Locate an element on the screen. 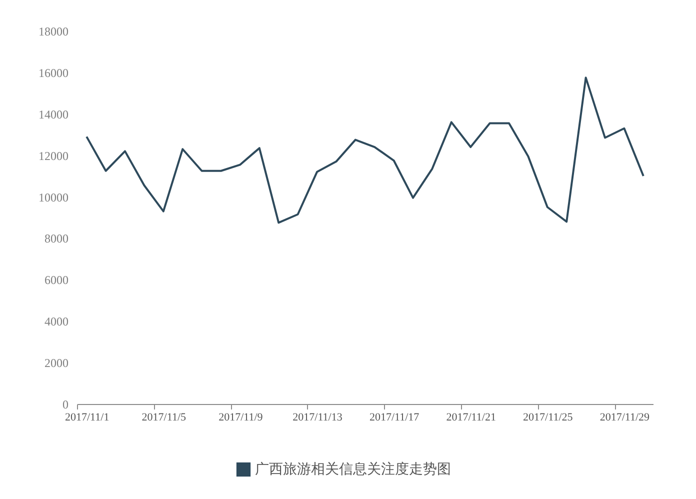 Image resolution: width=696 pixels, height=499 pixels. y-tick-label: 6000 is located at coordinates (56, 280).